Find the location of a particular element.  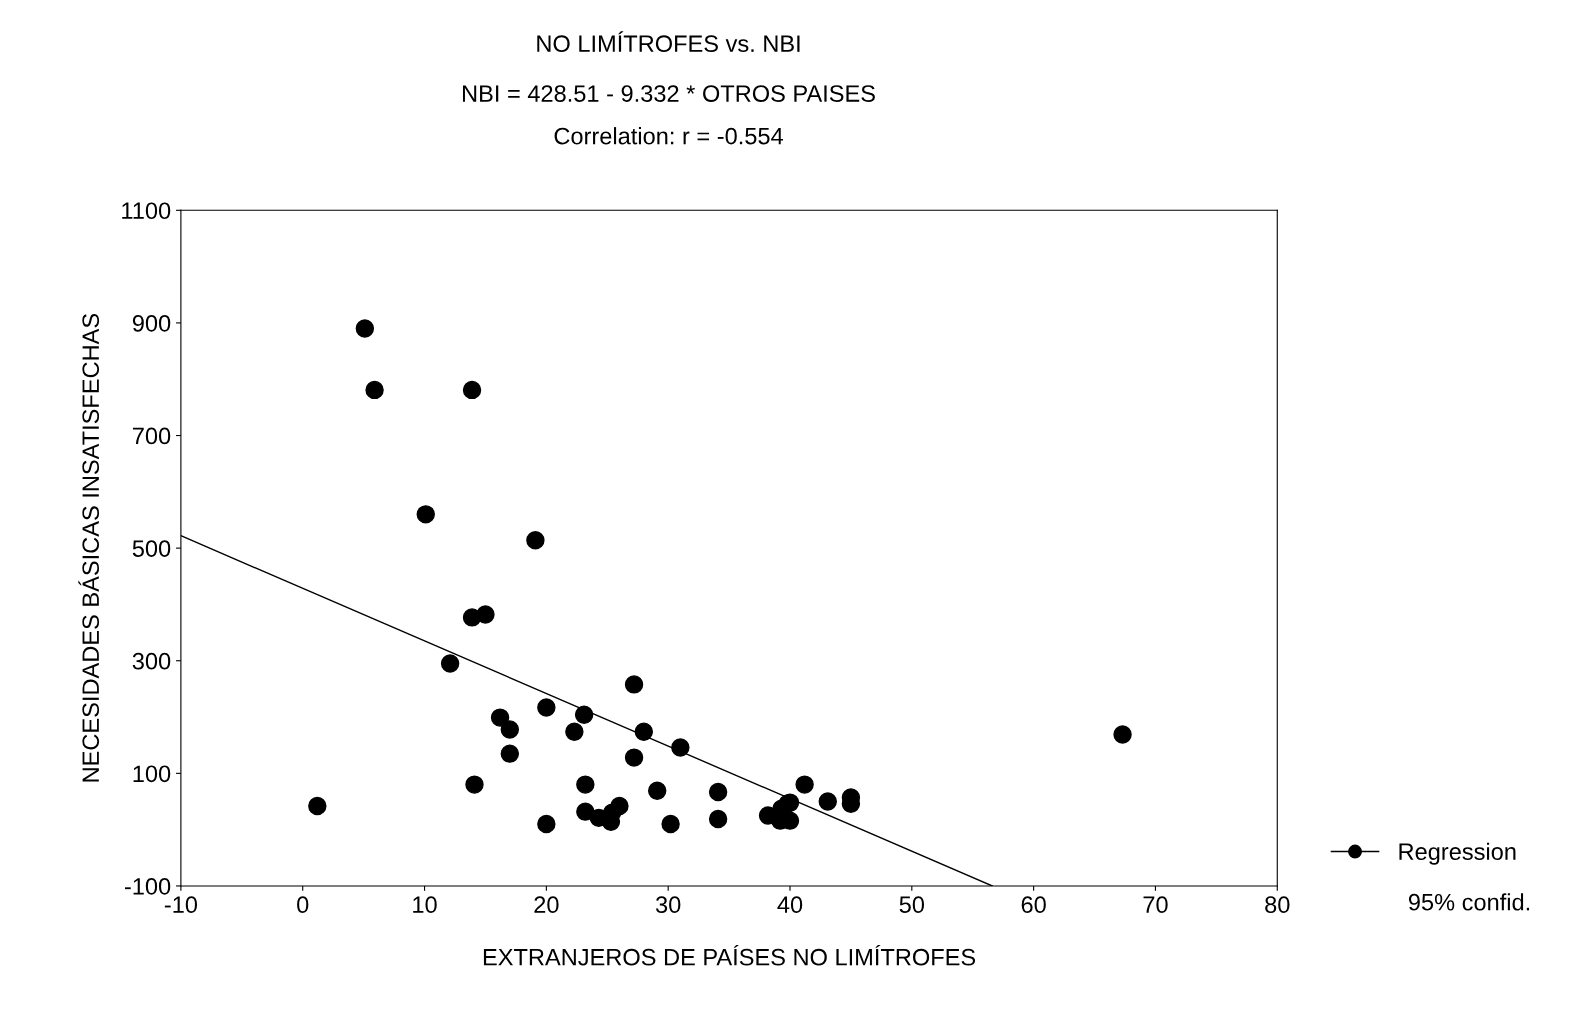

x-tick-label: 60 is located at coordinates (1033, 905).